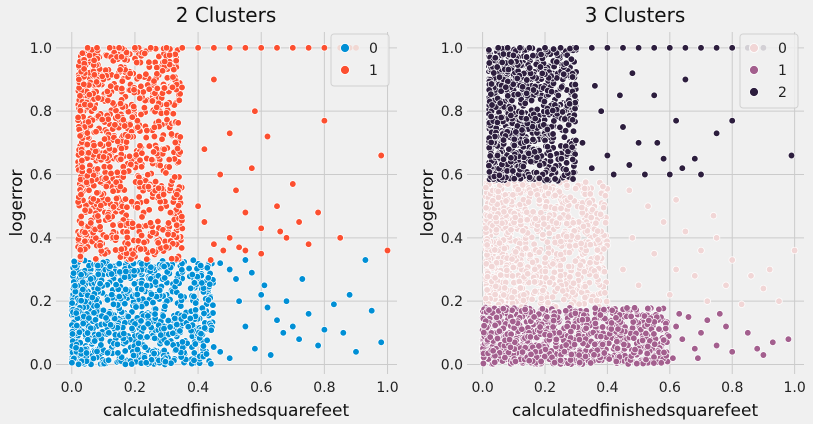  What do you see at coordinates (41, 49) in the screenshot?
I see `y-tick-label: 1.0` at bounding box center [41, 49].